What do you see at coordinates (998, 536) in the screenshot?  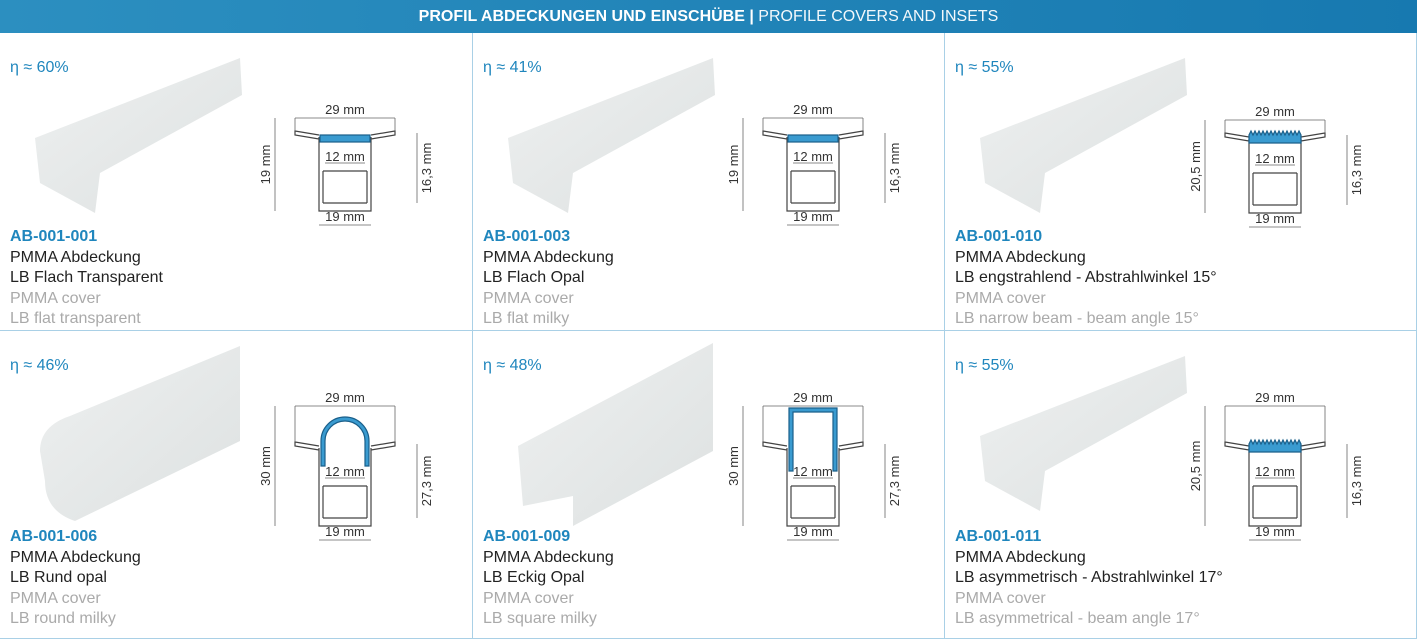 I see `product-code: AB-001-011` at bounding box center [998, 536].